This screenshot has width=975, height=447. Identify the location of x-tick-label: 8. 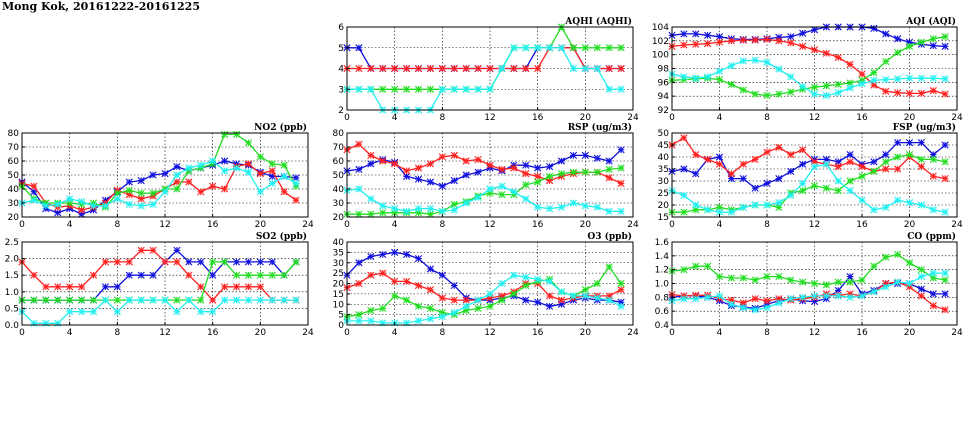
(767, 333).